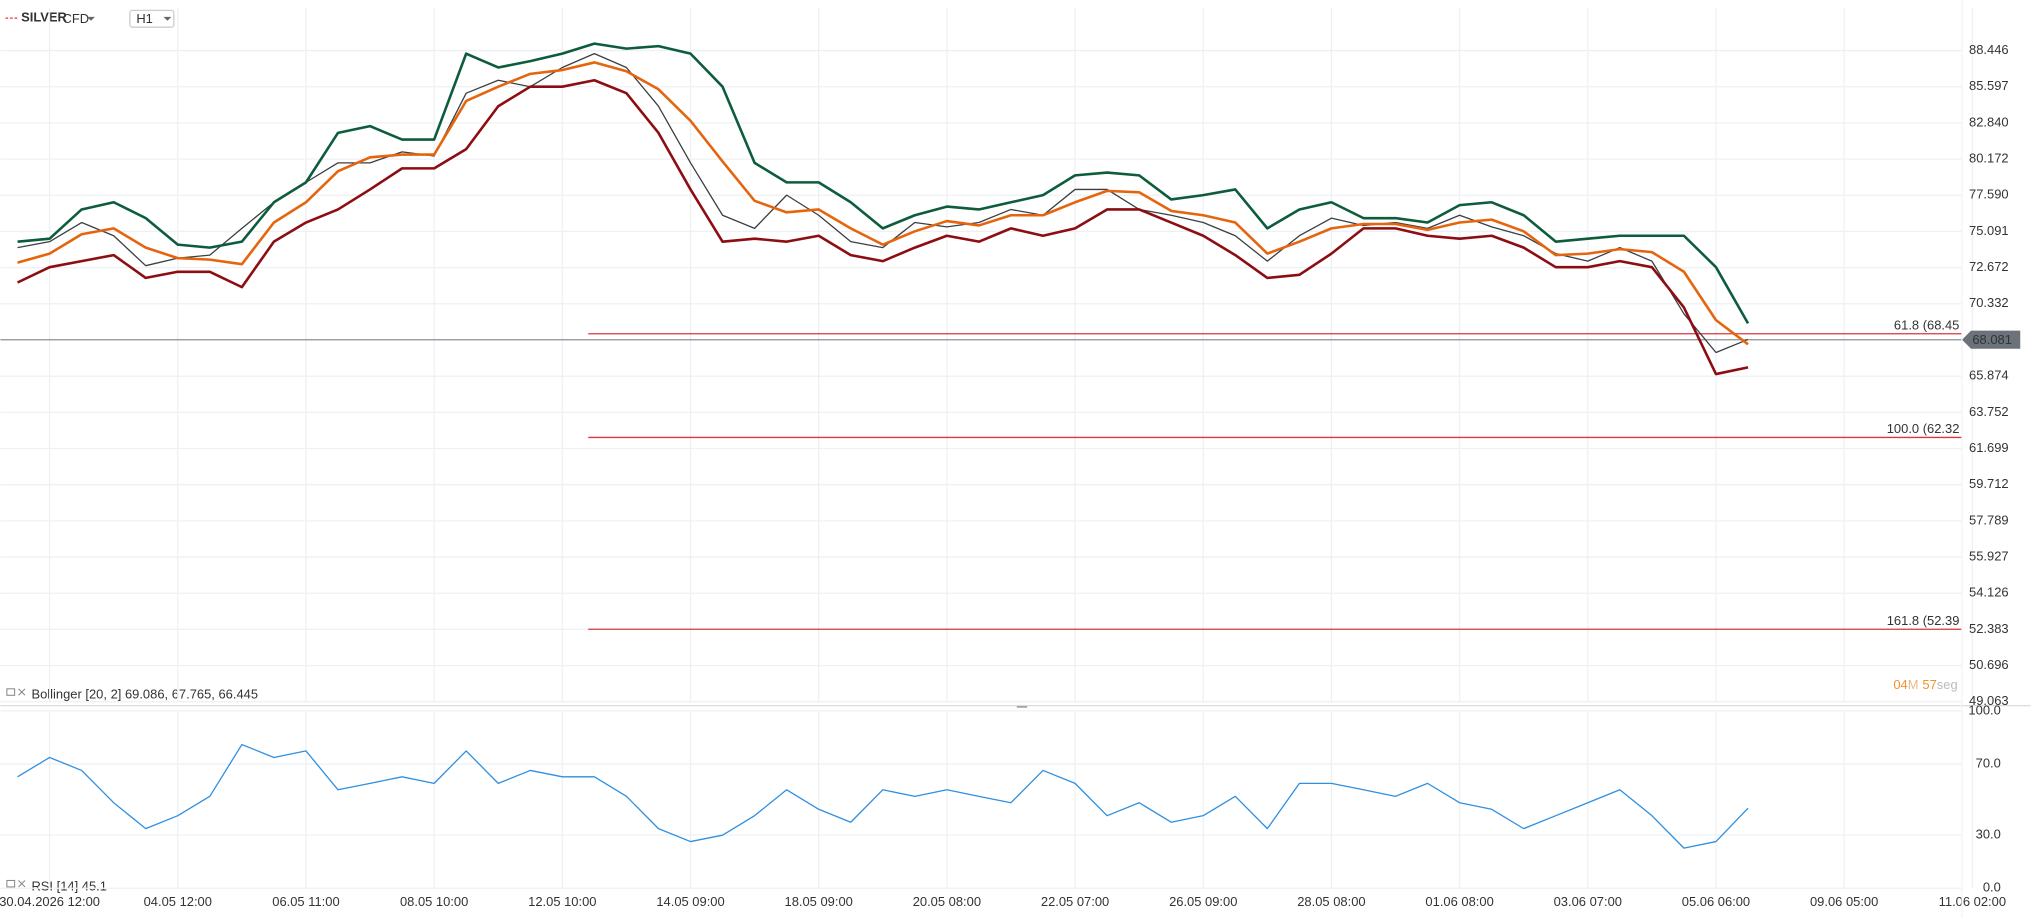 This screenshot has height=918, width=2031. Describe the element at coordinates (1989, 121) in the screenshot. I see `y-tick-label: 82.840` at that location.